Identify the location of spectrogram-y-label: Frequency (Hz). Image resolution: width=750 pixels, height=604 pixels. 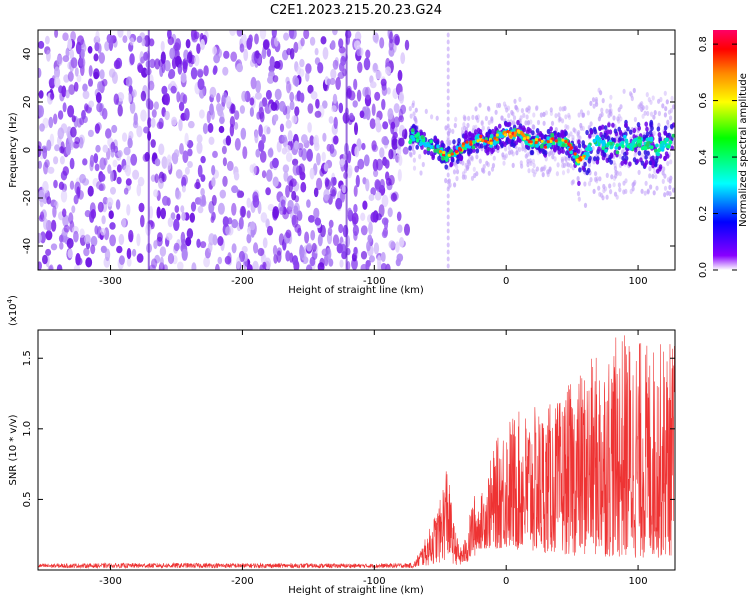
(13, 150).